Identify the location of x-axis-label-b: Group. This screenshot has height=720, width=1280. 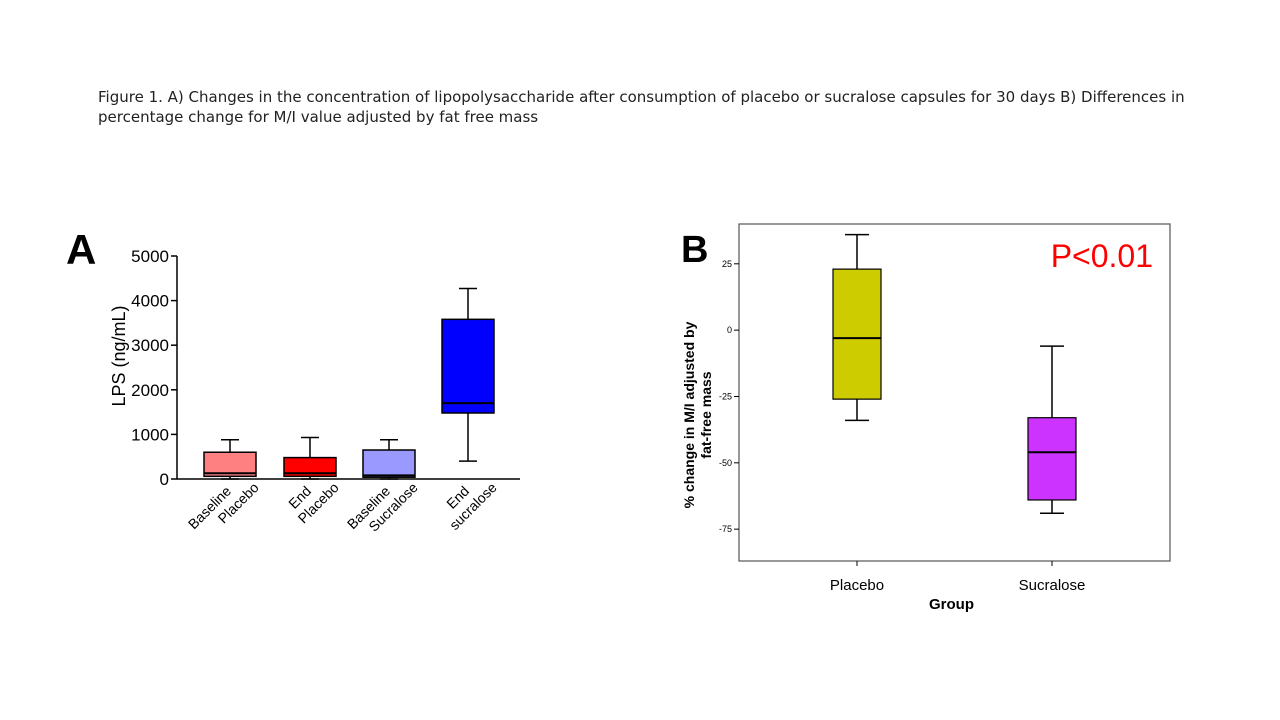
(951, 604).